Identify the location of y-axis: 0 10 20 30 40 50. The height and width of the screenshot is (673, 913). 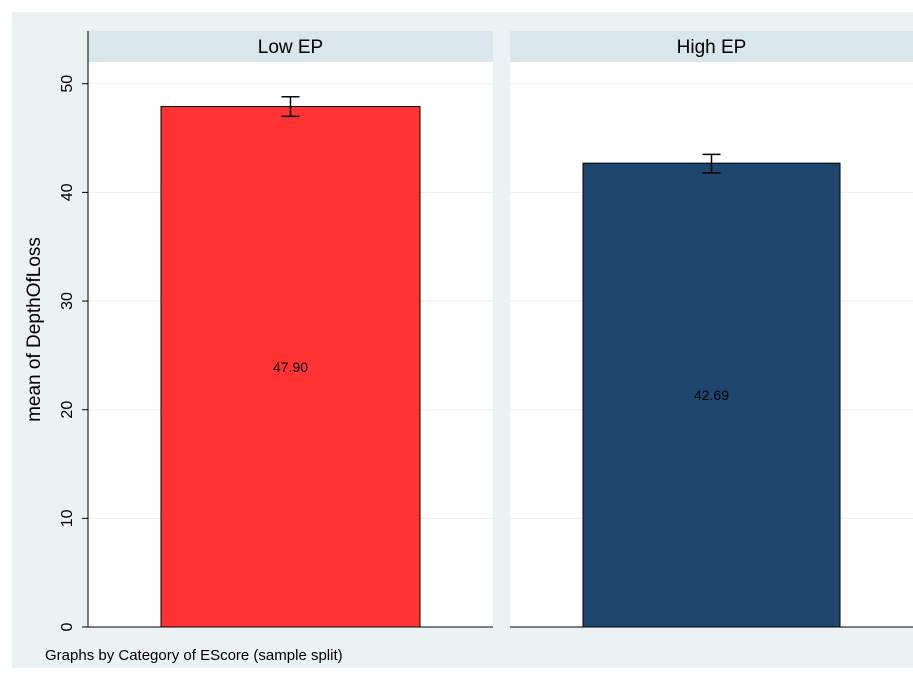
(74, 331).